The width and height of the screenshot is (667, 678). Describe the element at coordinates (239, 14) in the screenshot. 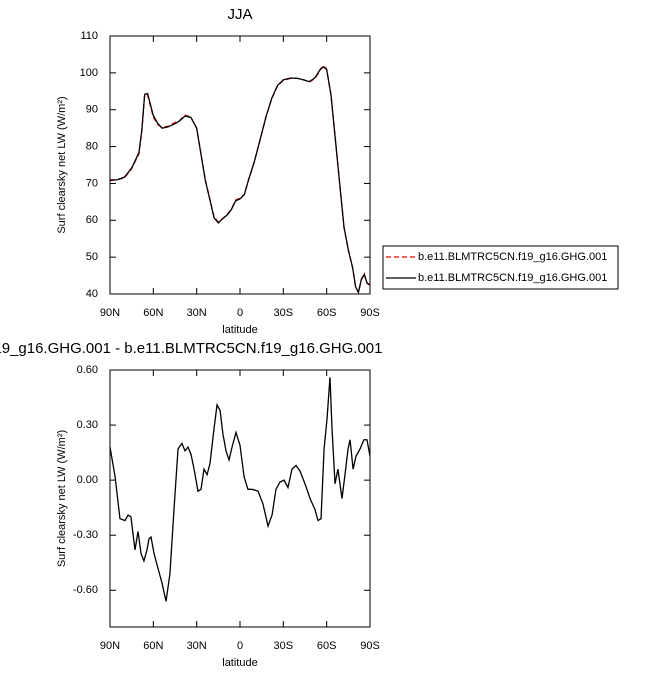

I see `chart-title: JJA` at that location.